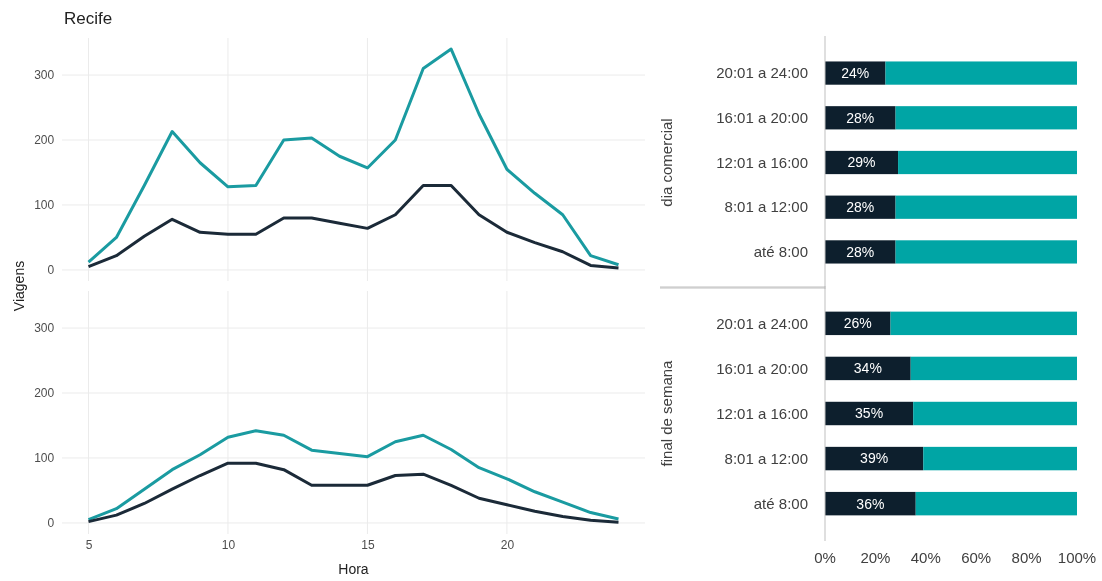  I want to click on data-label: 24%, so click(855, 72).